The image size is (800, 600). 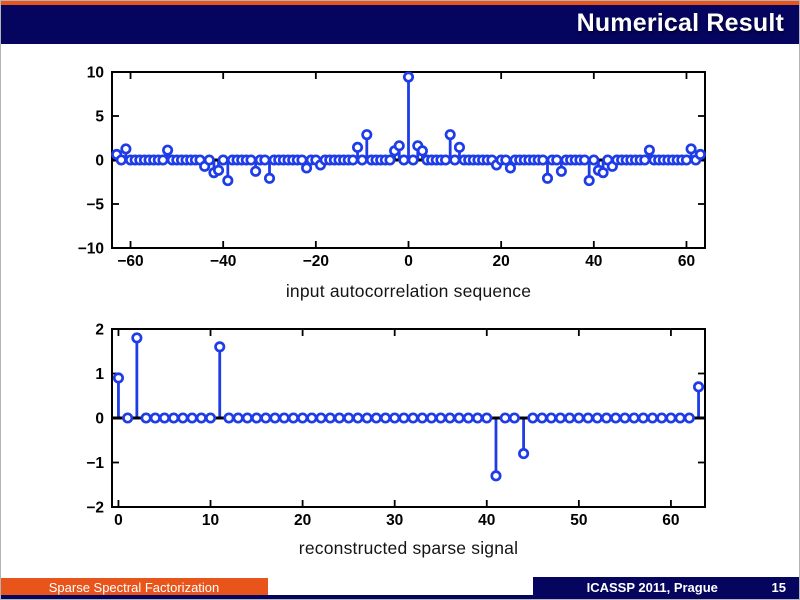 What do you see at coordinates (400, 597) in the screenshot?
I see `footer-bottom-stripe` at bounding box center [400, 597].